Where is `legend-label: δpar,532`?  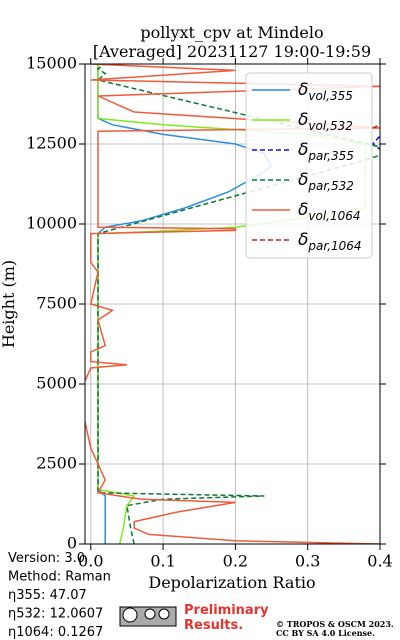 legend-label: δpar,532 is located at coordinates (326, 181).